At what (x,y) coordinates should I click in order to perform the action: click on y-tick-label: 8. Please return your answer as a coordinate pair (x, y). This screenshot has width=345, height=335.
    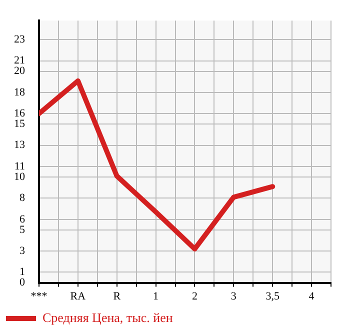
    Looking at the image, I should click on (23, 198).